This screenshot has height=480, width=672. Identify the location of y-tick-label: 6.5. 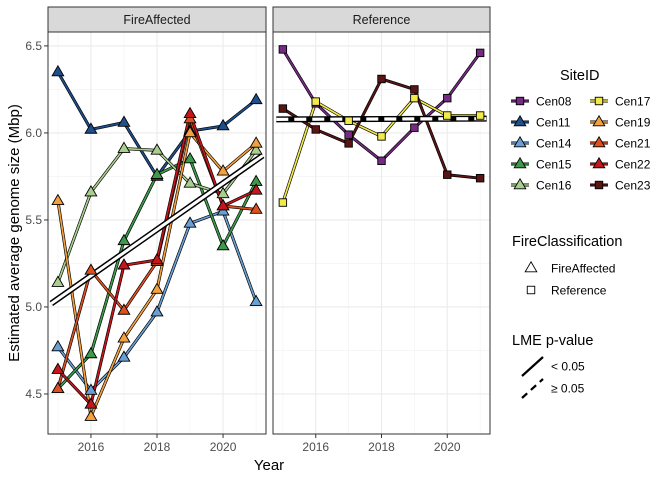
(33, 46).